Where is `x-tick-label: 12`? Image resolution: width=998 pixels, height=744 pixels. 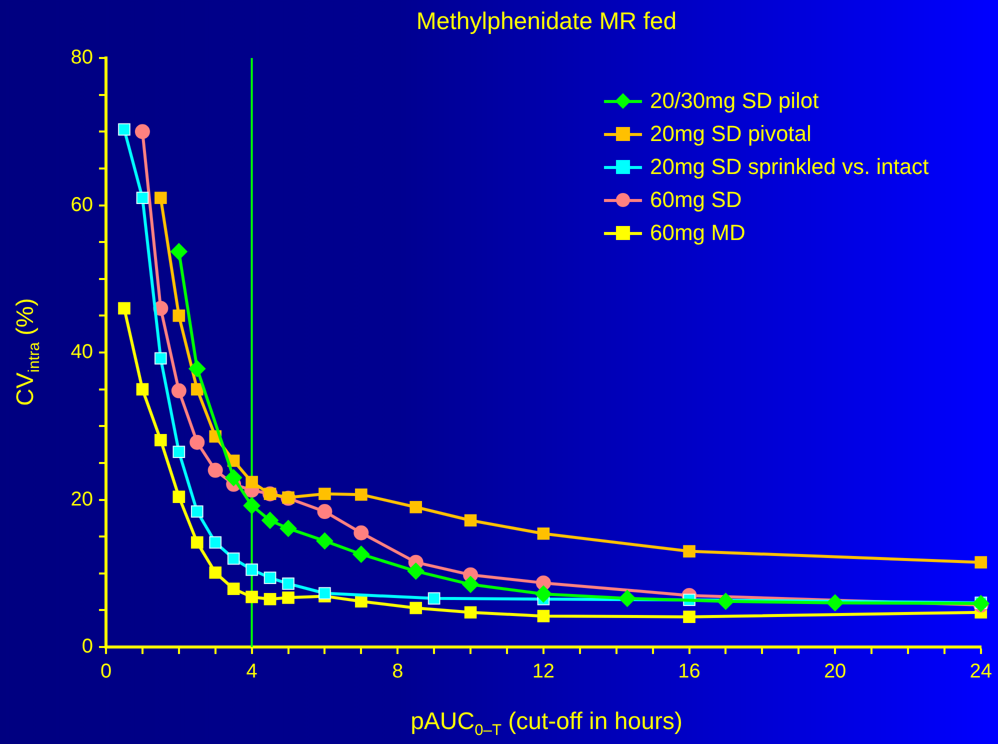
x-tick-label: 12 is located at coordinates (543, 671).